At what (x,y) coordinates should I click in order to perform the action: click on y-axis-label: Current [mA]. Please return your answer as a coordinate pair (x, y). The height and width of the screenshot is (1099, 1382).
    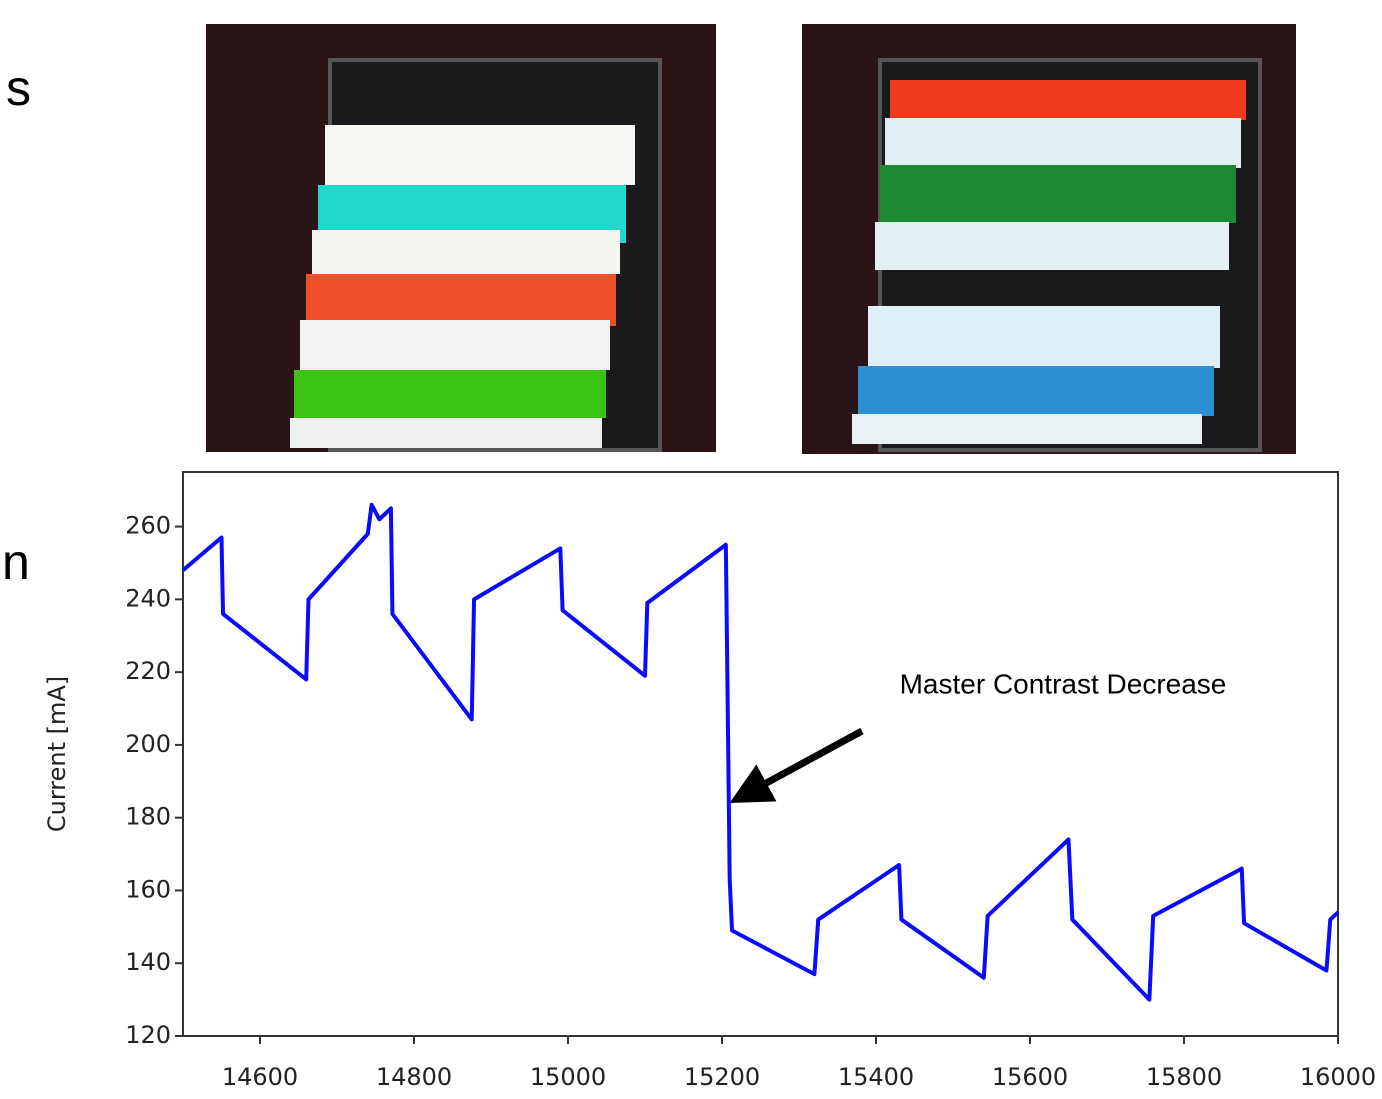
    Looking at the image, I should click on (57, 754).